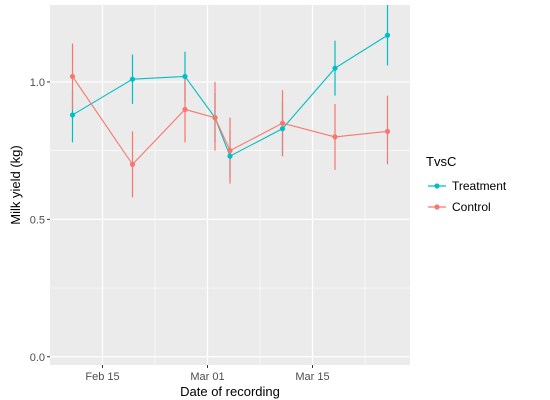  I want to click on legend-title: TvsC, so click(441, 161).